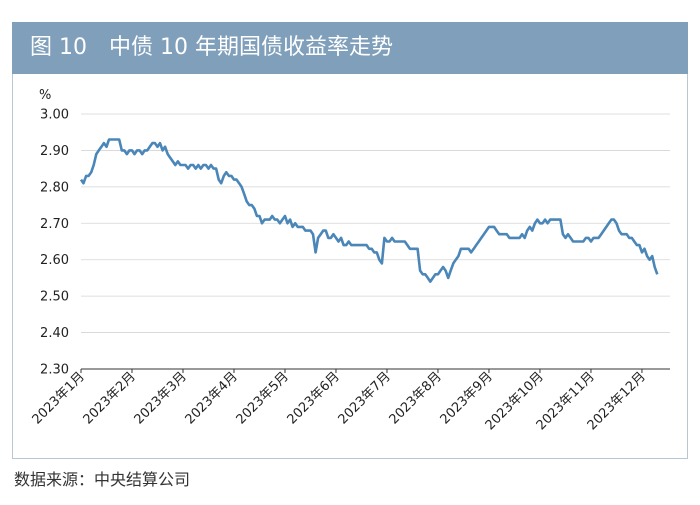 This screenshot has width=700, height=505. What do you see at coordinates (211, 47) in the screenshot?
I see `chart-title-text: 图 10 中债 10 年期国债收益率走势` at bounding box center [211, 47].